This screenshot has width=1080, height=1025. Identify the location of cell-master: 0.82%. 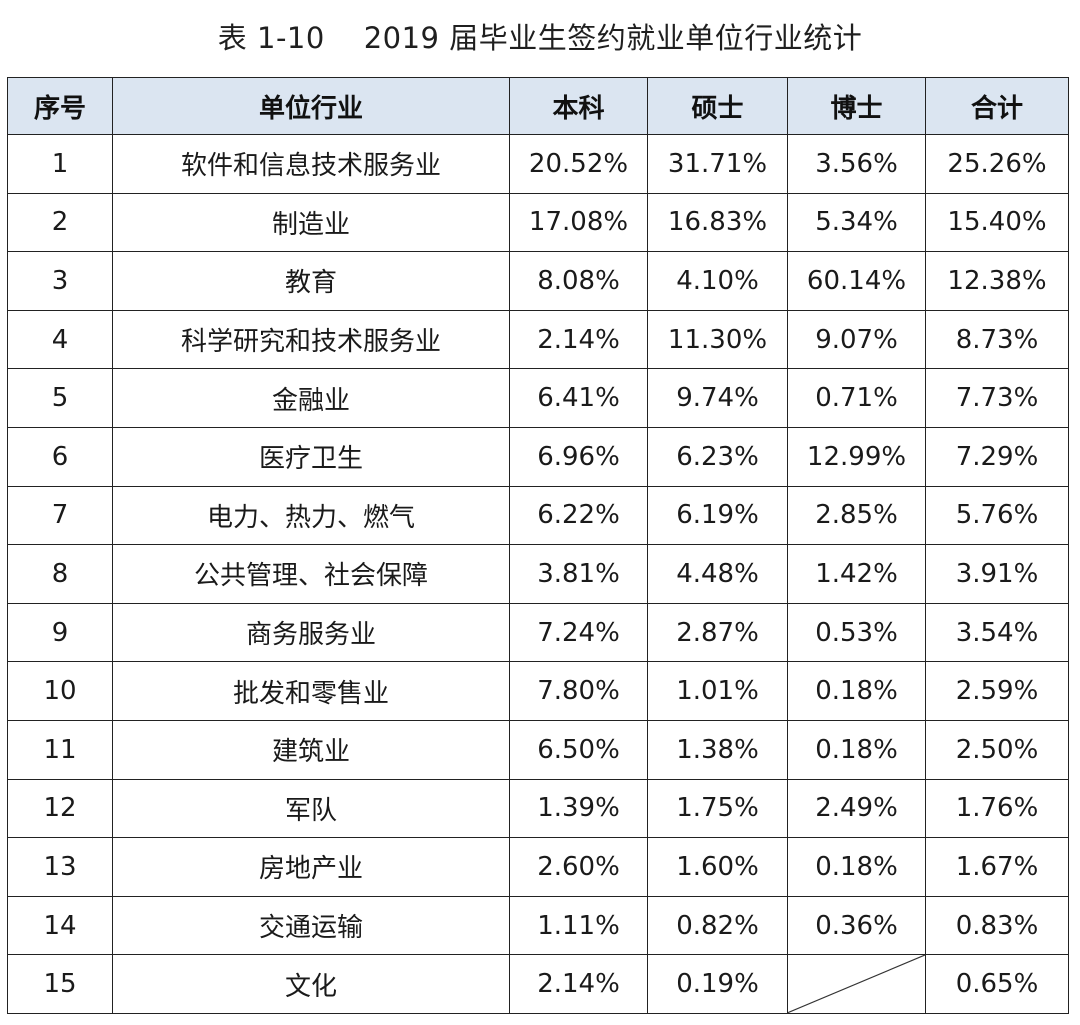
(717, 925).